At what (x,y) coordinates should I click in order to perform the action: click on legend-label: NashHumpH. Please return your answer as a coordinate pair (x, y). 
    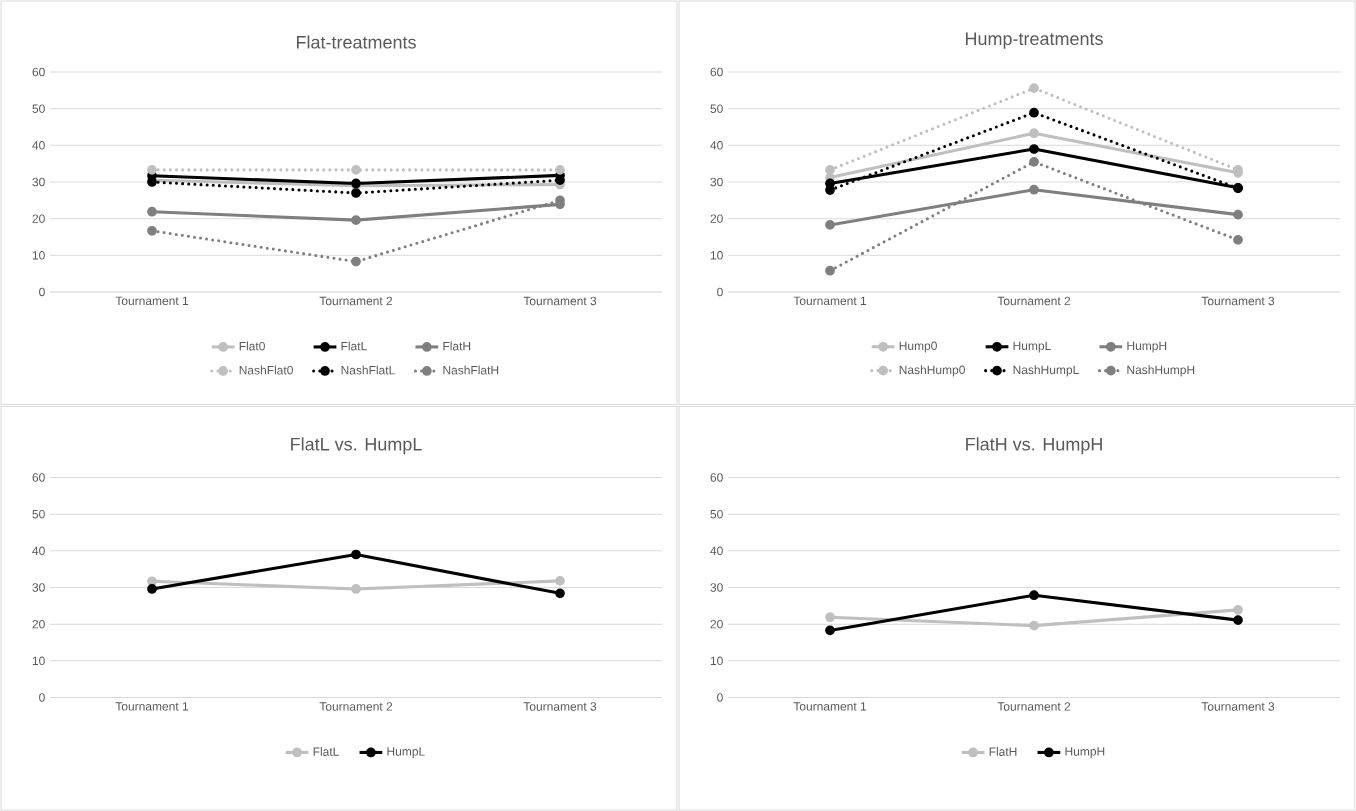
    Looking at the image, I should click on (1161, 371).